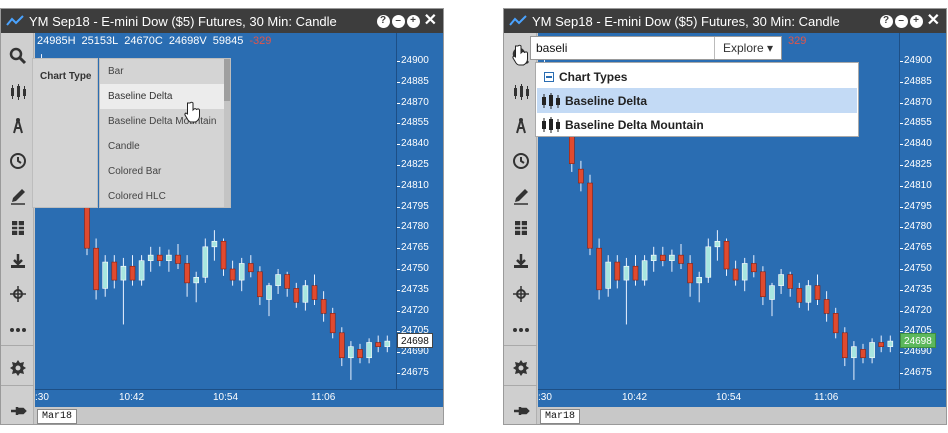 The height and width of the screenshot is (433, 948). I want to click on explore-dropdown: Explore ▾, so click(747, 48).